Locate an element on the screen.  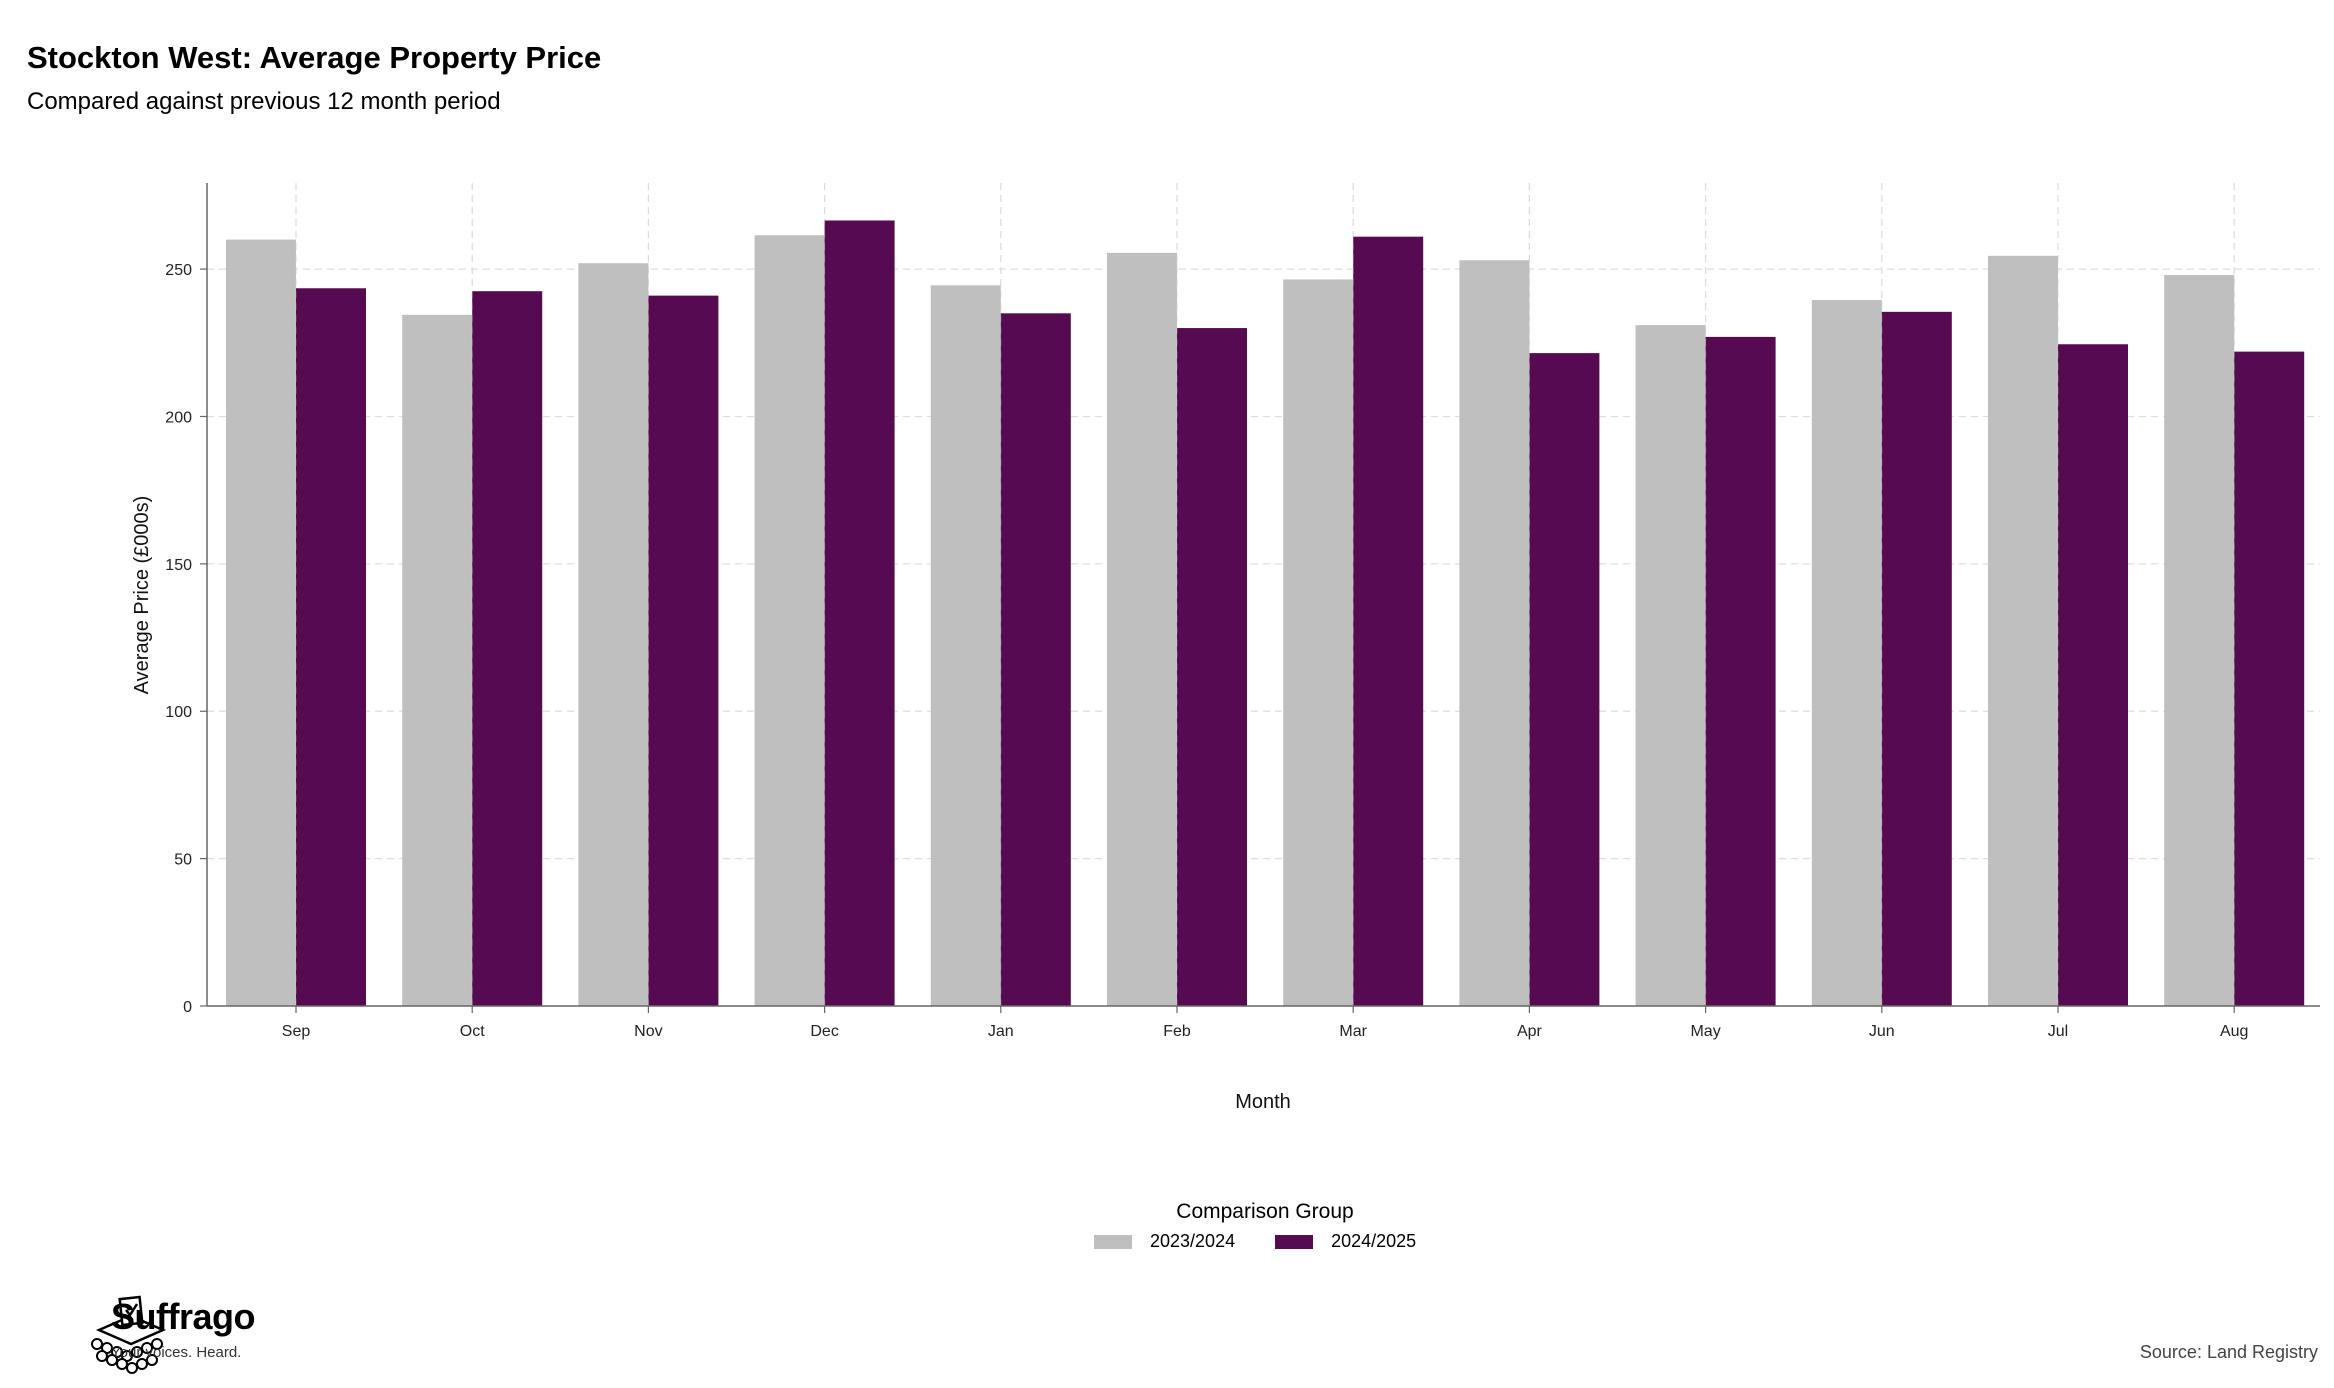
y-tick-label: 250 is located at coordinates (178, 270).